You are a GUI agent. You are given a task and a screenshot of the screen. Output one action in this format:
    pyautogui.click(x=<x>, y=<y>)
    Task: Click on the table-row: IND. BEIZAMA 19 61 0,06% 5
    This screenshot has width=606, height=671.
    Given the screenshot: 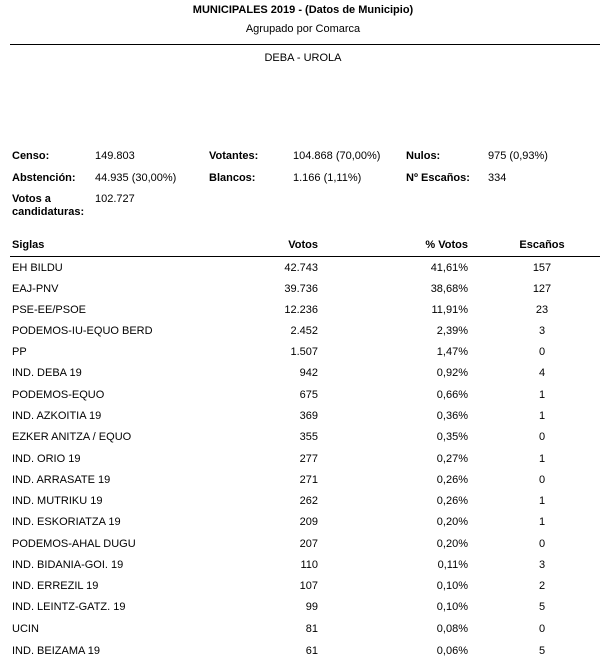 What is the action you would take?
    pyautogui.click(x=303, y=655)
    